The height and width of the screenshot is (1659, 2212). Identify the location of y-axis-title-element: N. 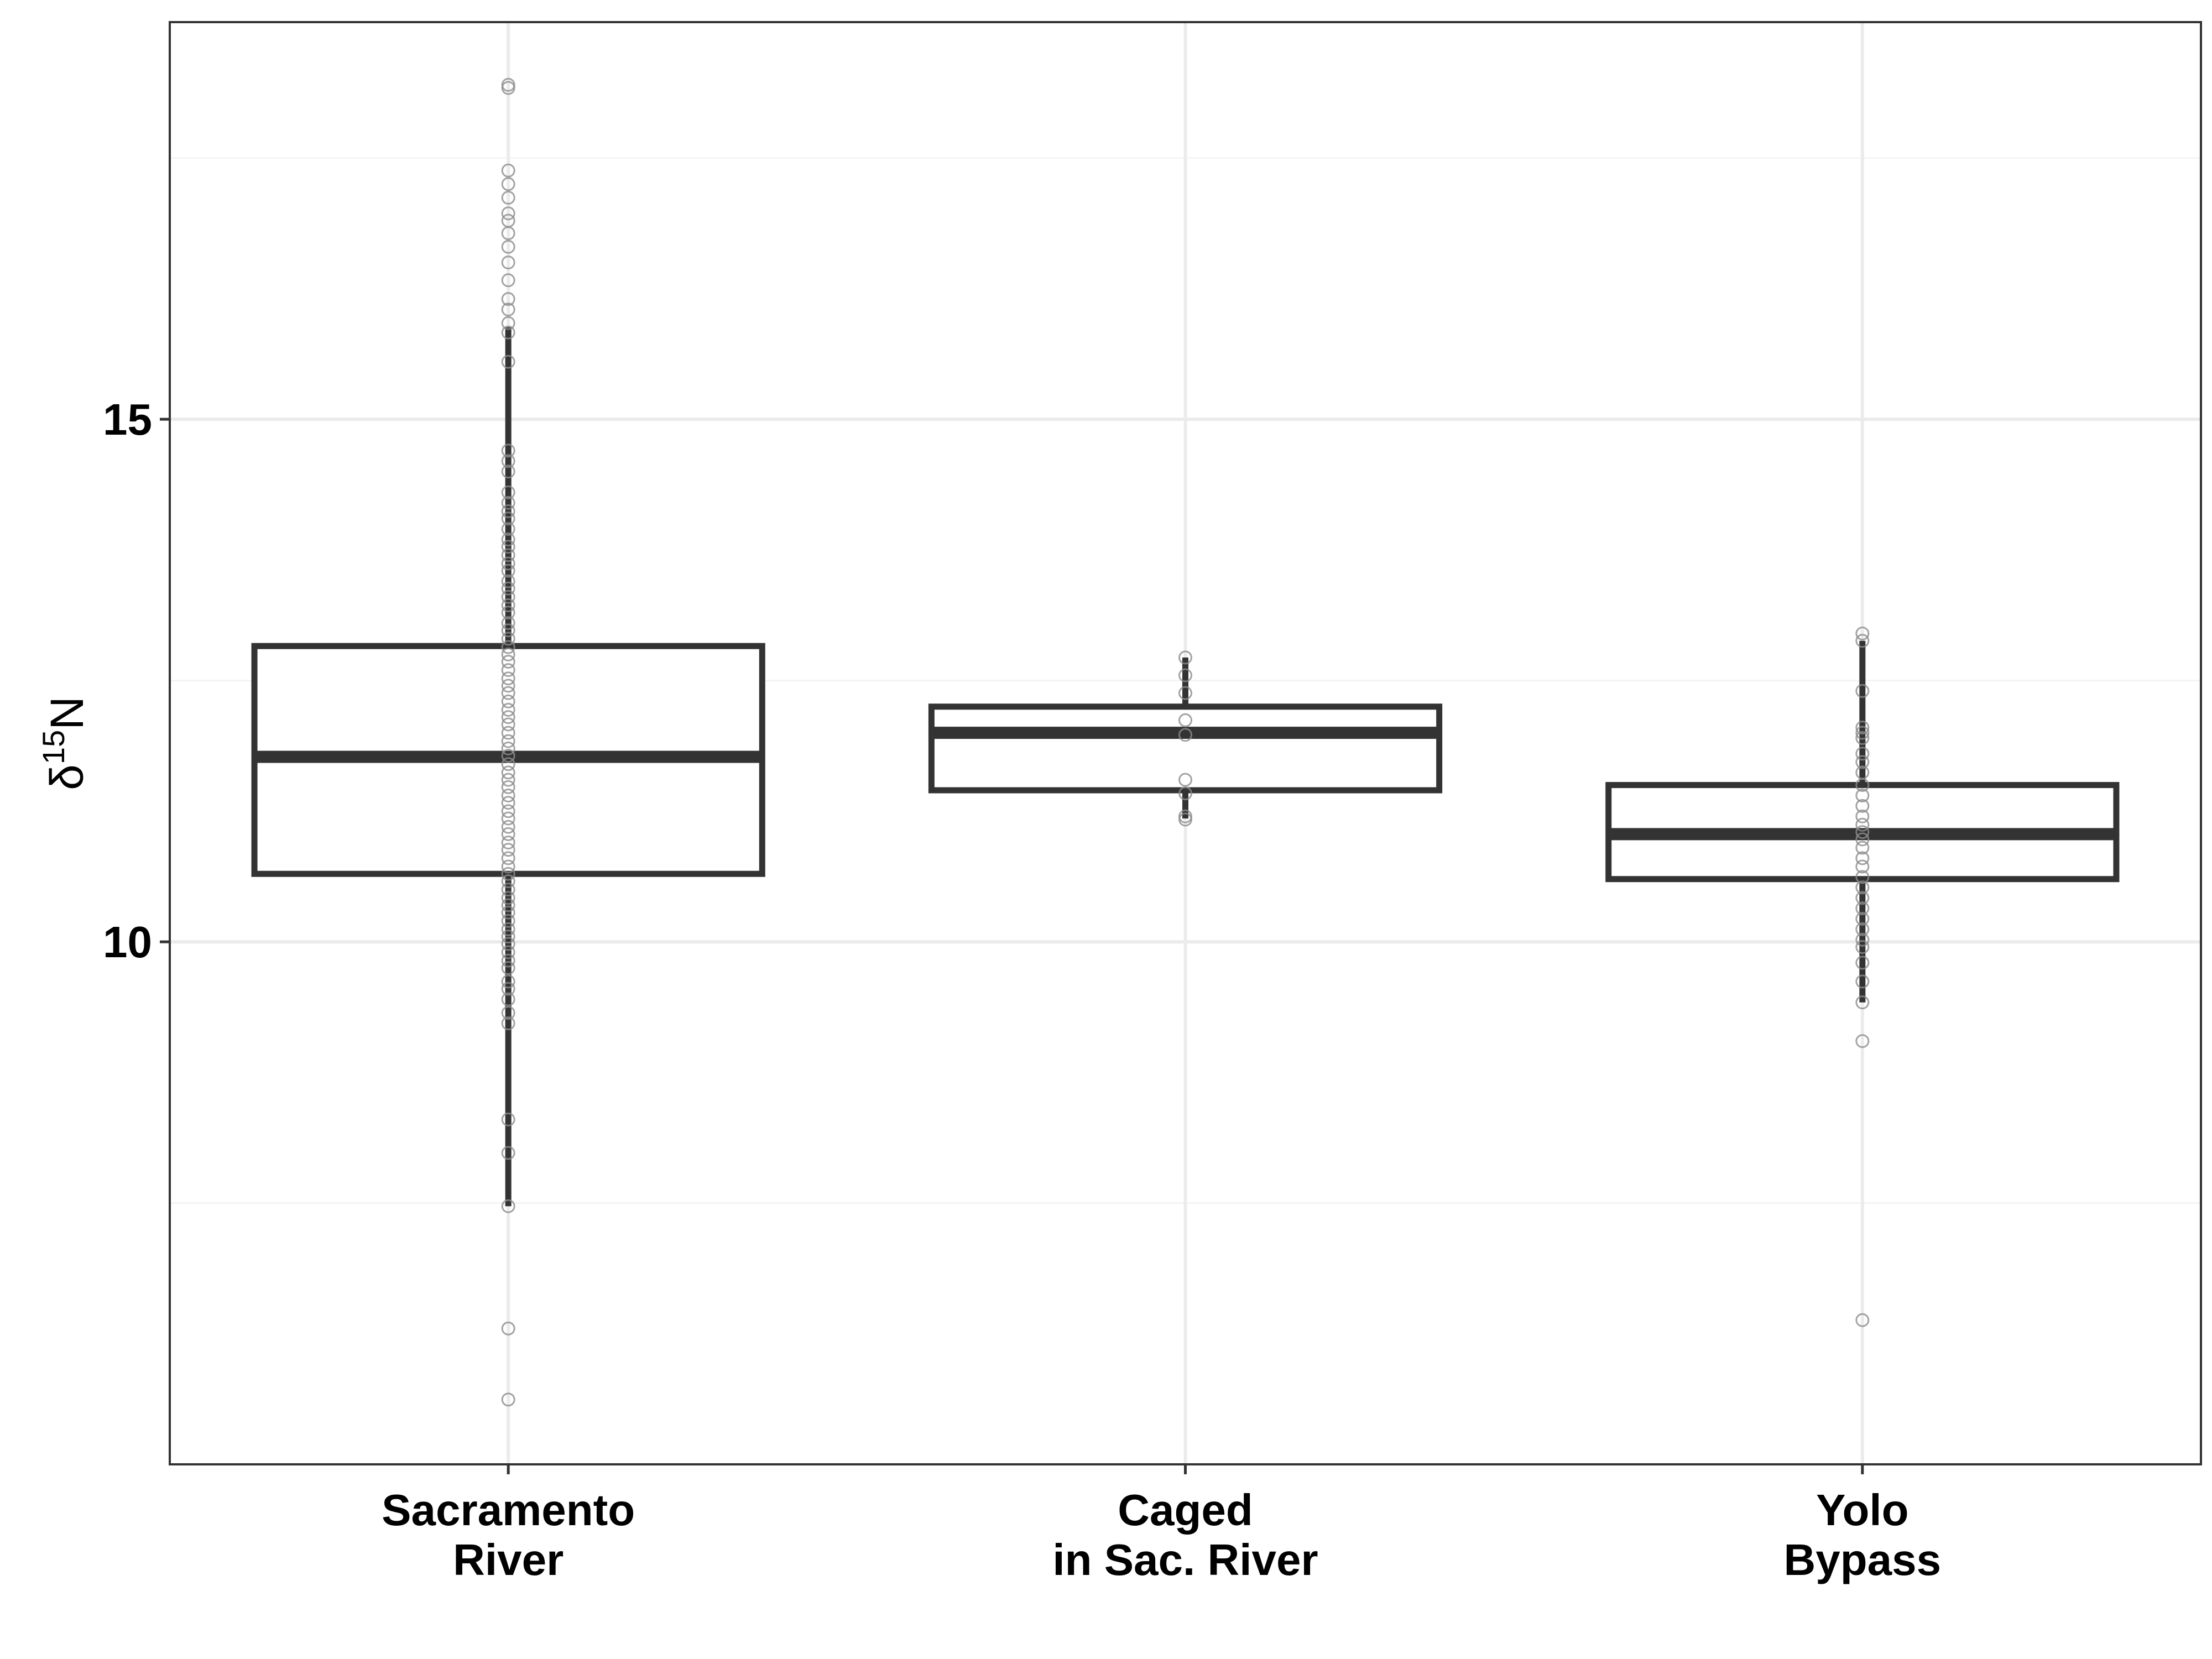
(67, 713).